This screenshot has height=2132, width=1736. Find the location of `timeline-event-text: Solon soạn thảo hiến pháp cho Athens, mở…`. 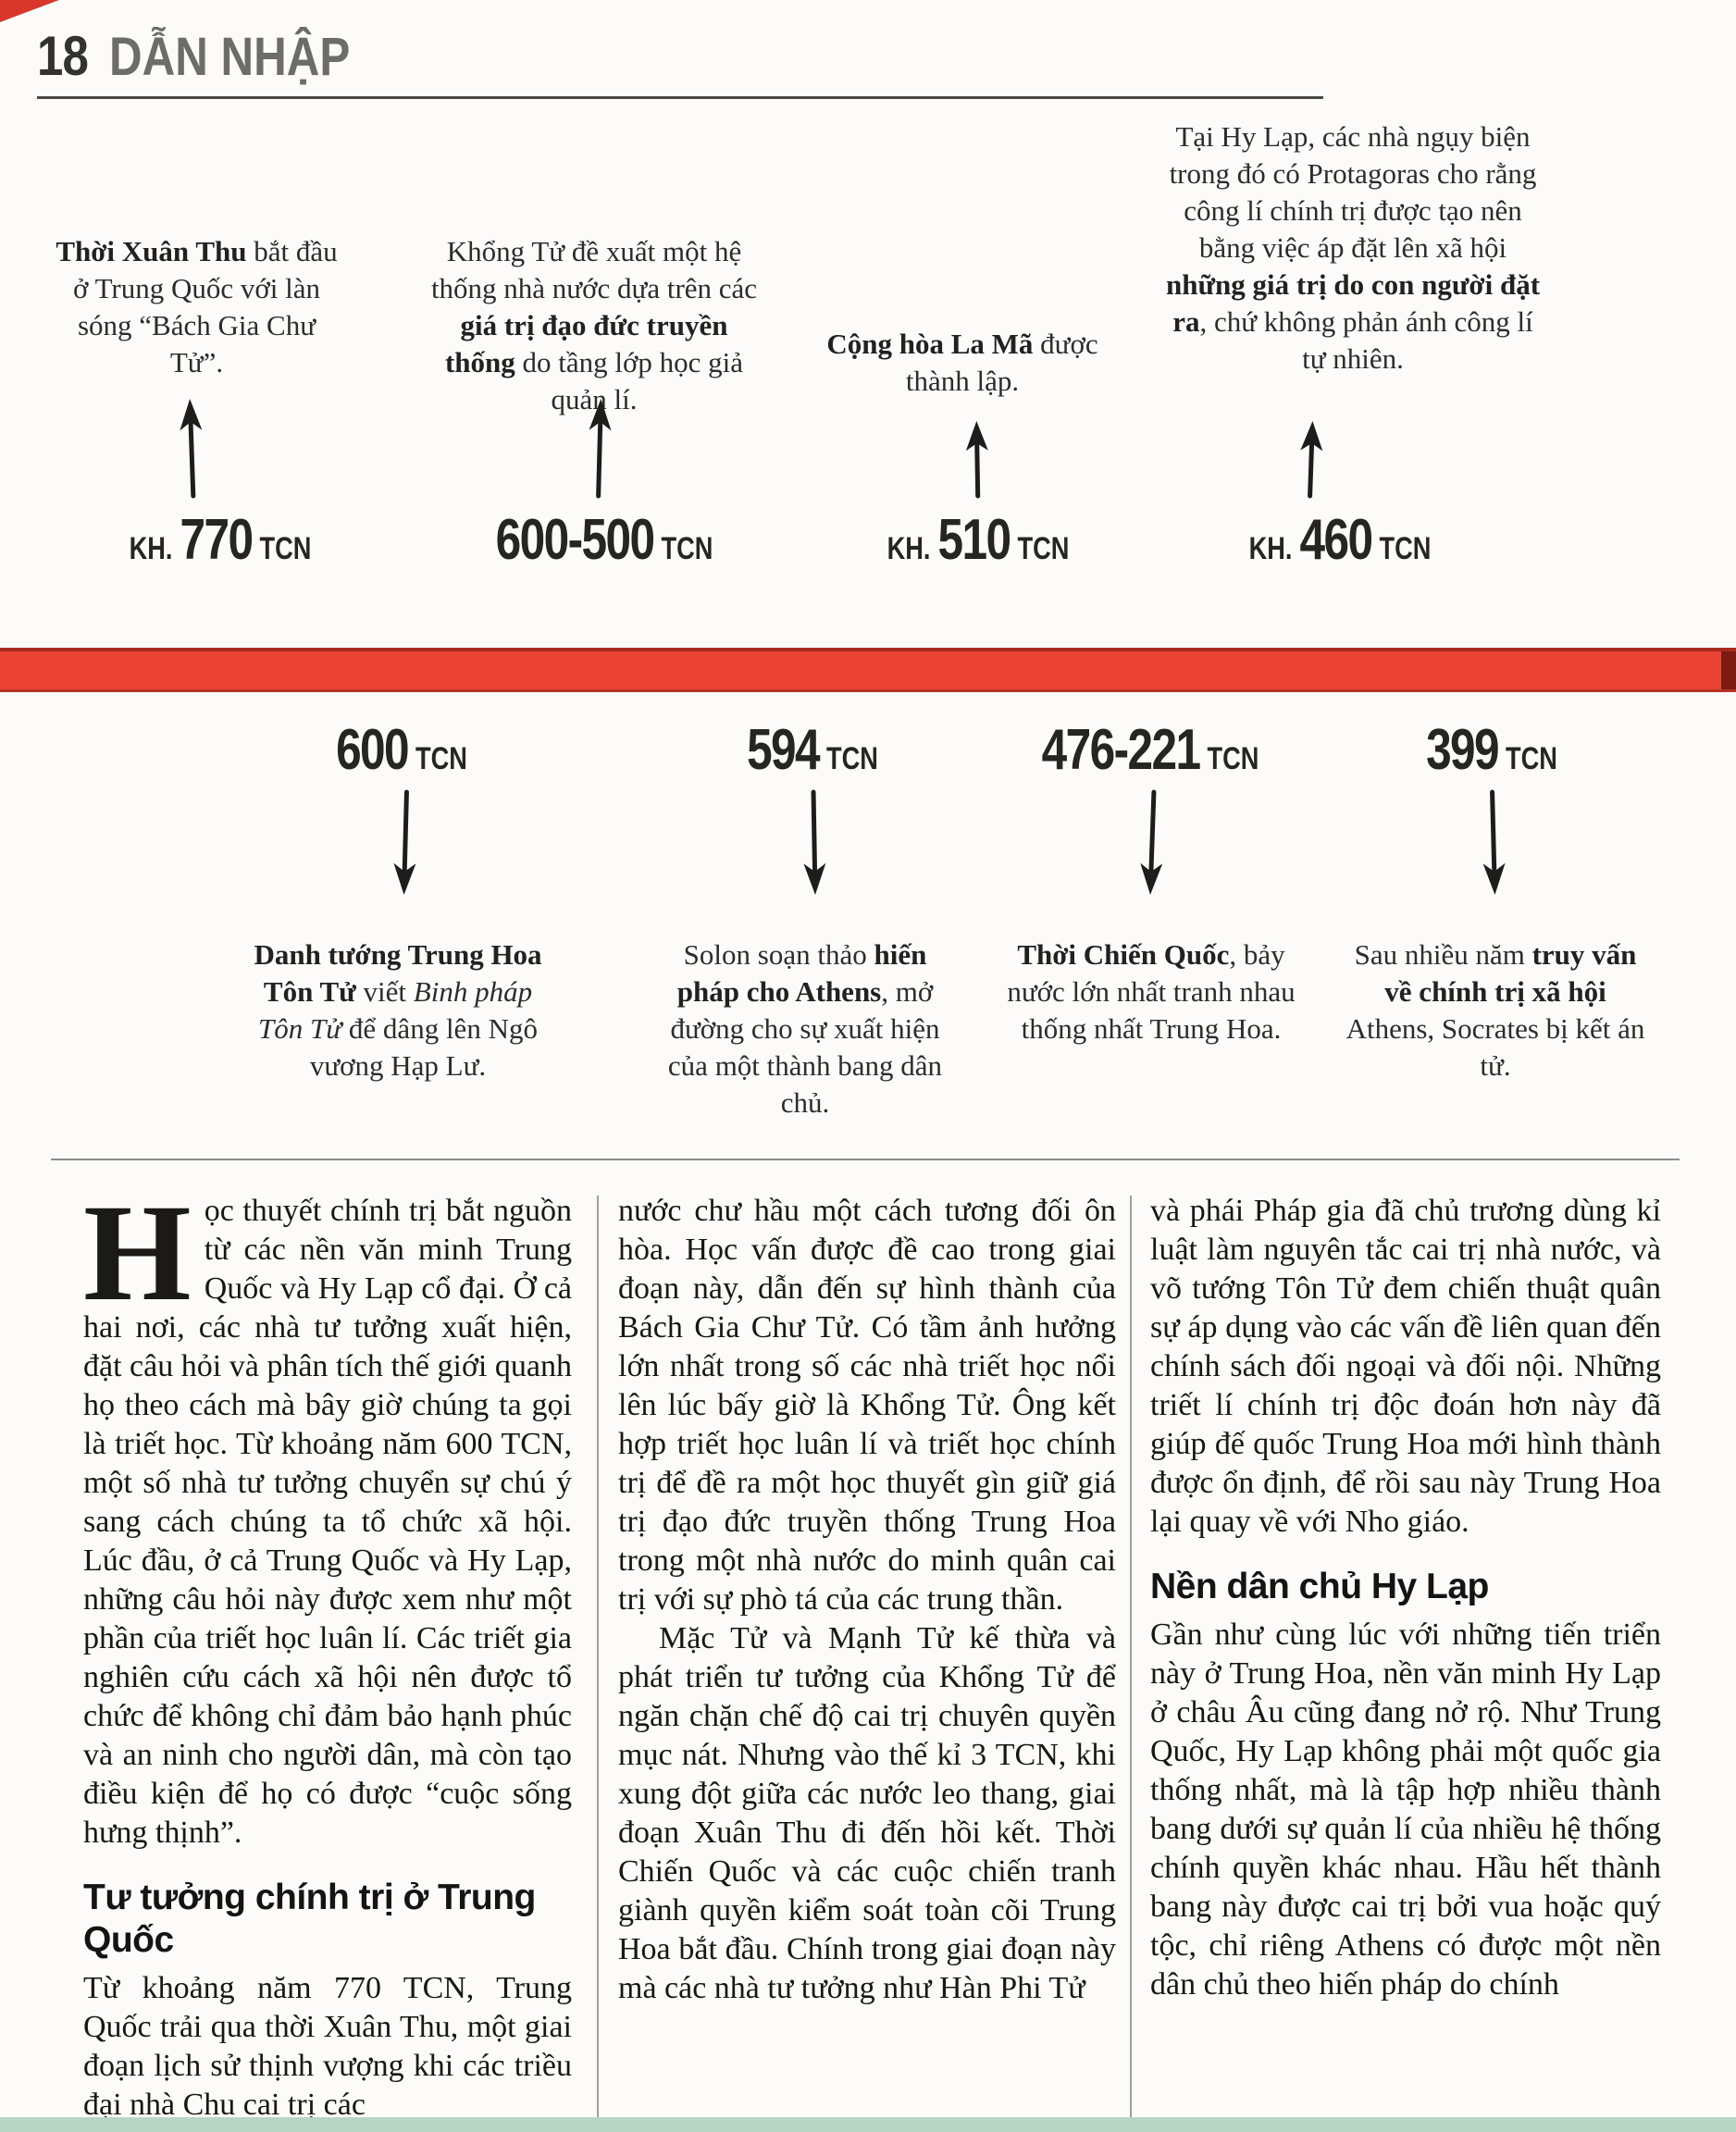

timeline-event-text: Solon soạn thảo hiến pháp cho Athens, mở… is located at coordinates (805, 1028).